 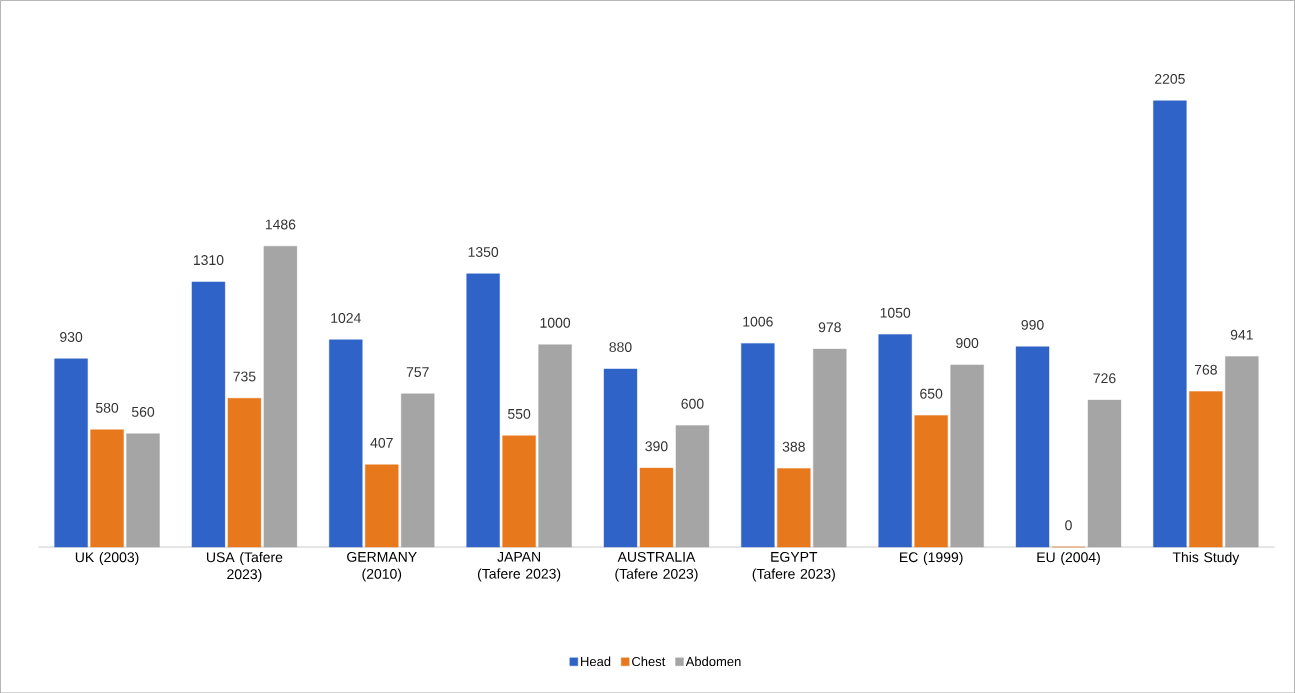 What do you see at coordinates (931, 558) in the screenshot?
I see `x-tick-label: EC (1999)` at bounding box center [931, 558].